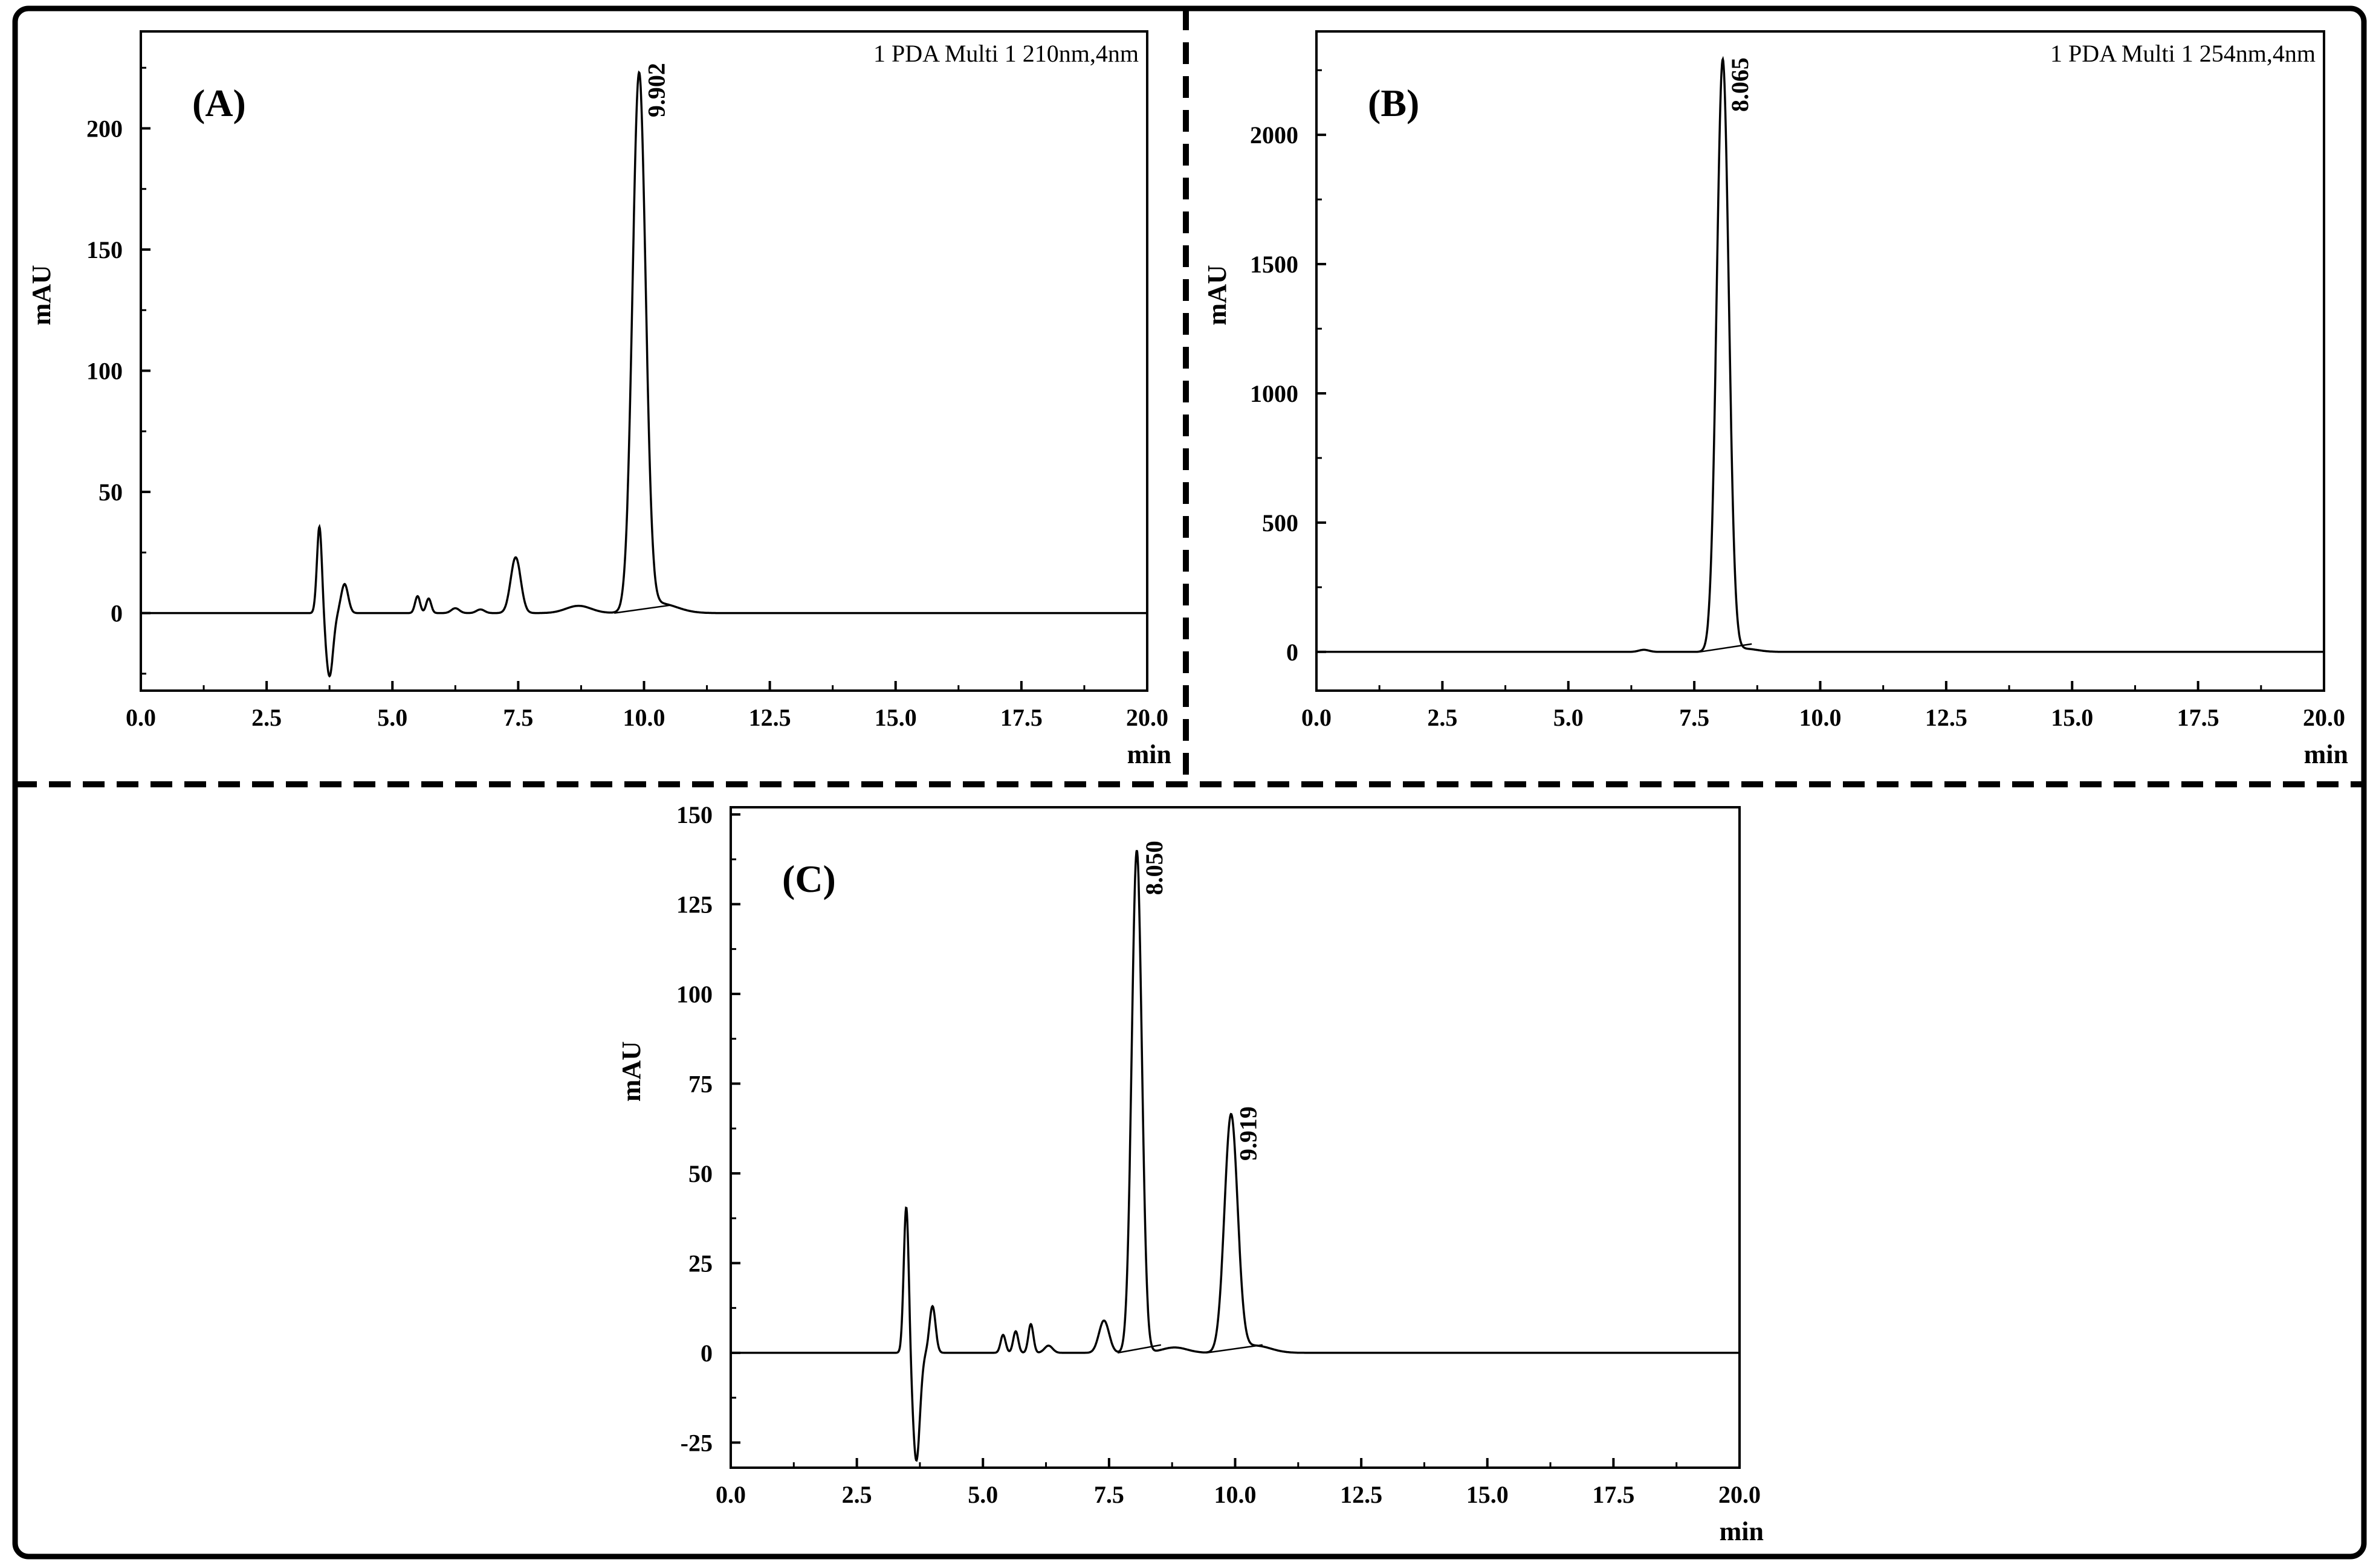 This screenshot has width=2376, height=1568. I want to click on panel-a-x-tick-label: 5.0, so click(392, 718).